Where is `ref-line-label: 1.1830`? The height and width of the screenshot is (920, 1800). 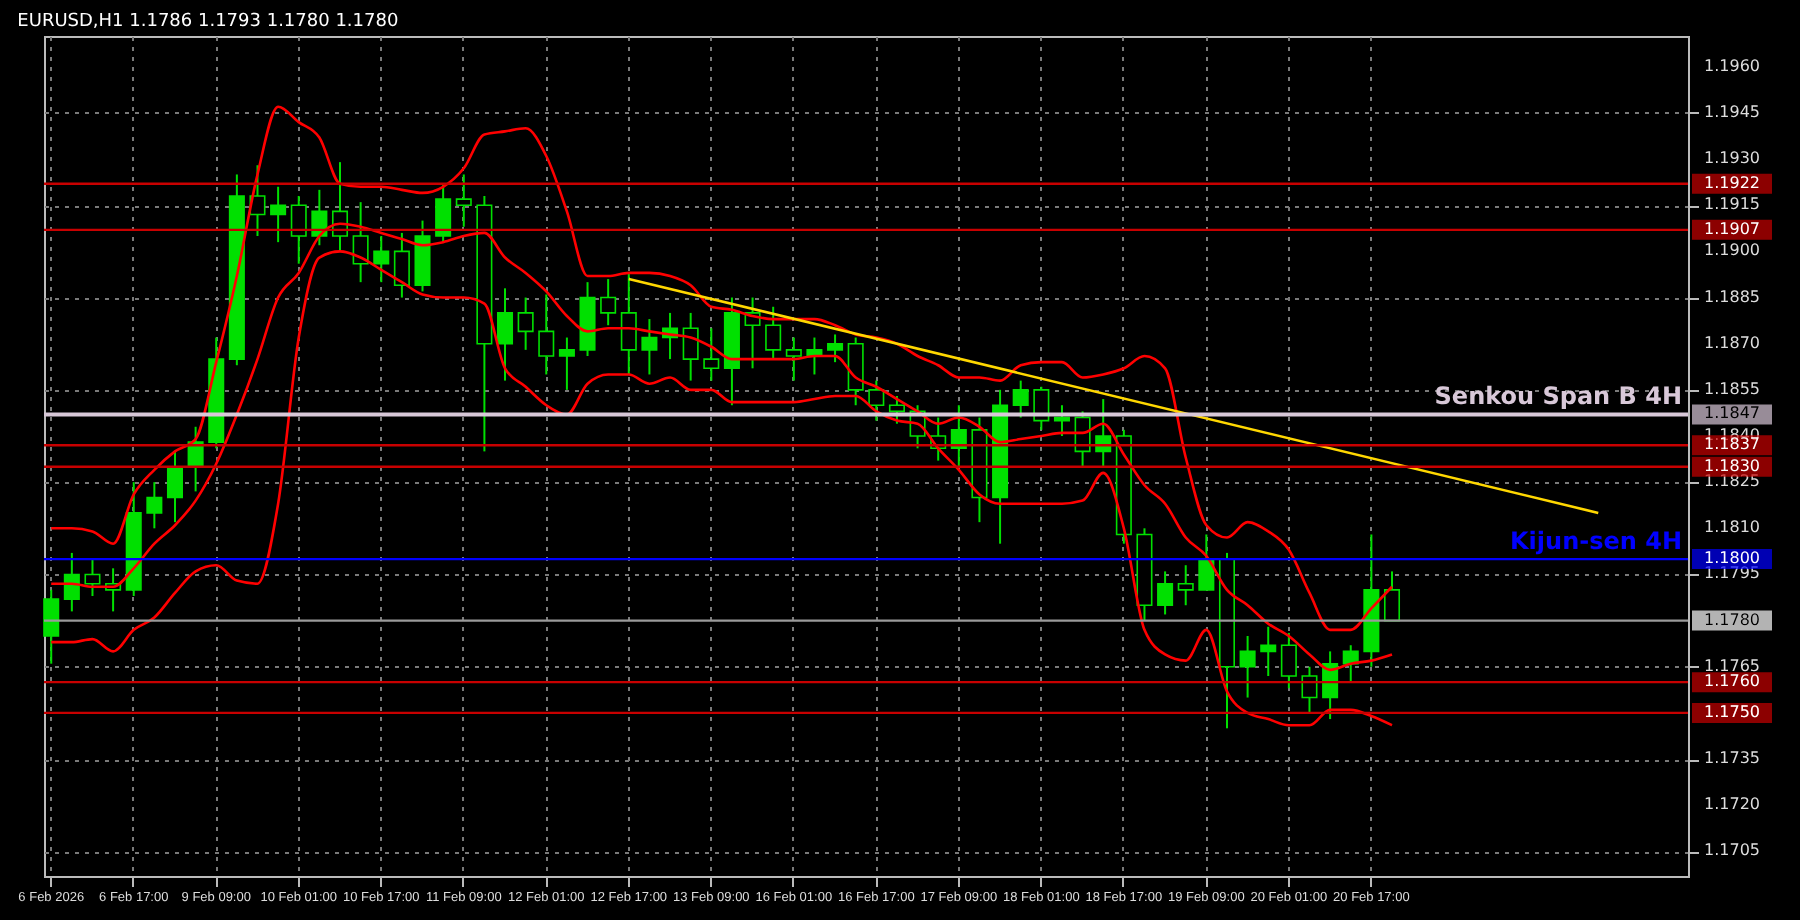
ref-line-label: 1.1830 is located at coordinates (1732, 465).